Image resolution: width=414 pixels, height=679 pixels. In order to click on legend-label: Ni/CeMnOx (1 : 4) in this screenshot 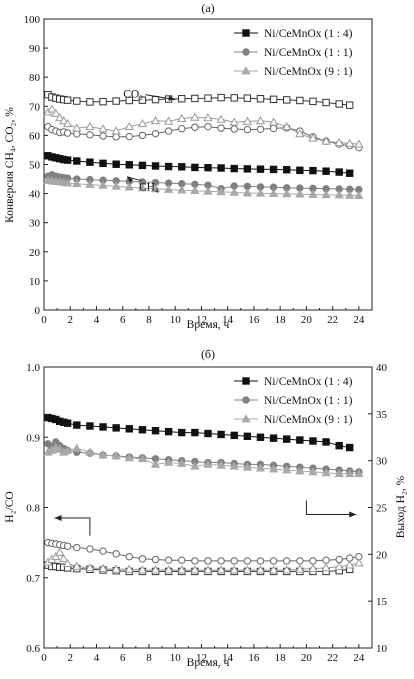, I will do `click(308, 382)`.